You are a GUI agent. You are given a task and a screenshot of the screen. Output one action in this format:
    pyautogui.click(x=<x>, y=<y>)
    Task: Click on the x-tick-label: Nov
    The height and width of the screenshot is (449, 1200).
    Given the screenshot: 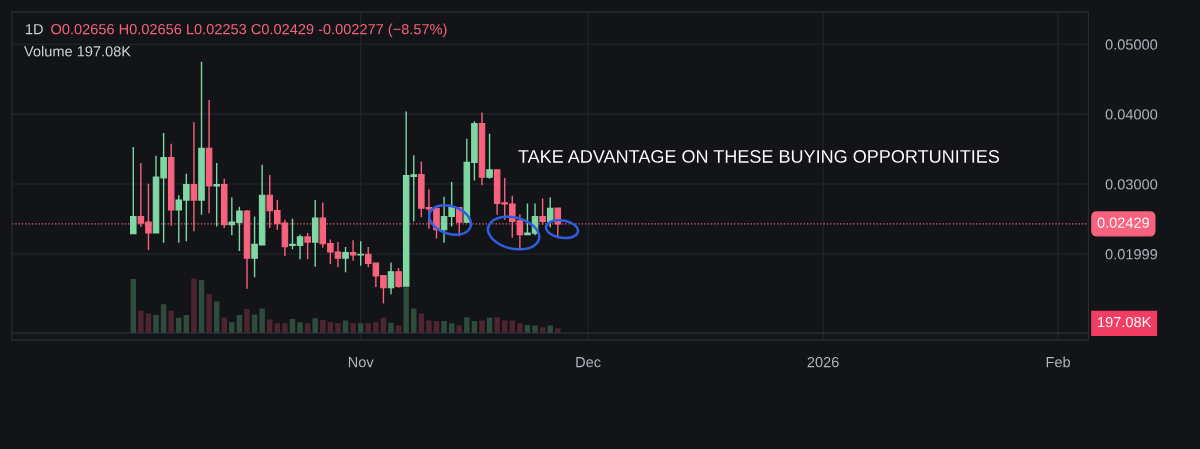 What is the action you would take?
    pyautogui.click(x=361, y=362)
    